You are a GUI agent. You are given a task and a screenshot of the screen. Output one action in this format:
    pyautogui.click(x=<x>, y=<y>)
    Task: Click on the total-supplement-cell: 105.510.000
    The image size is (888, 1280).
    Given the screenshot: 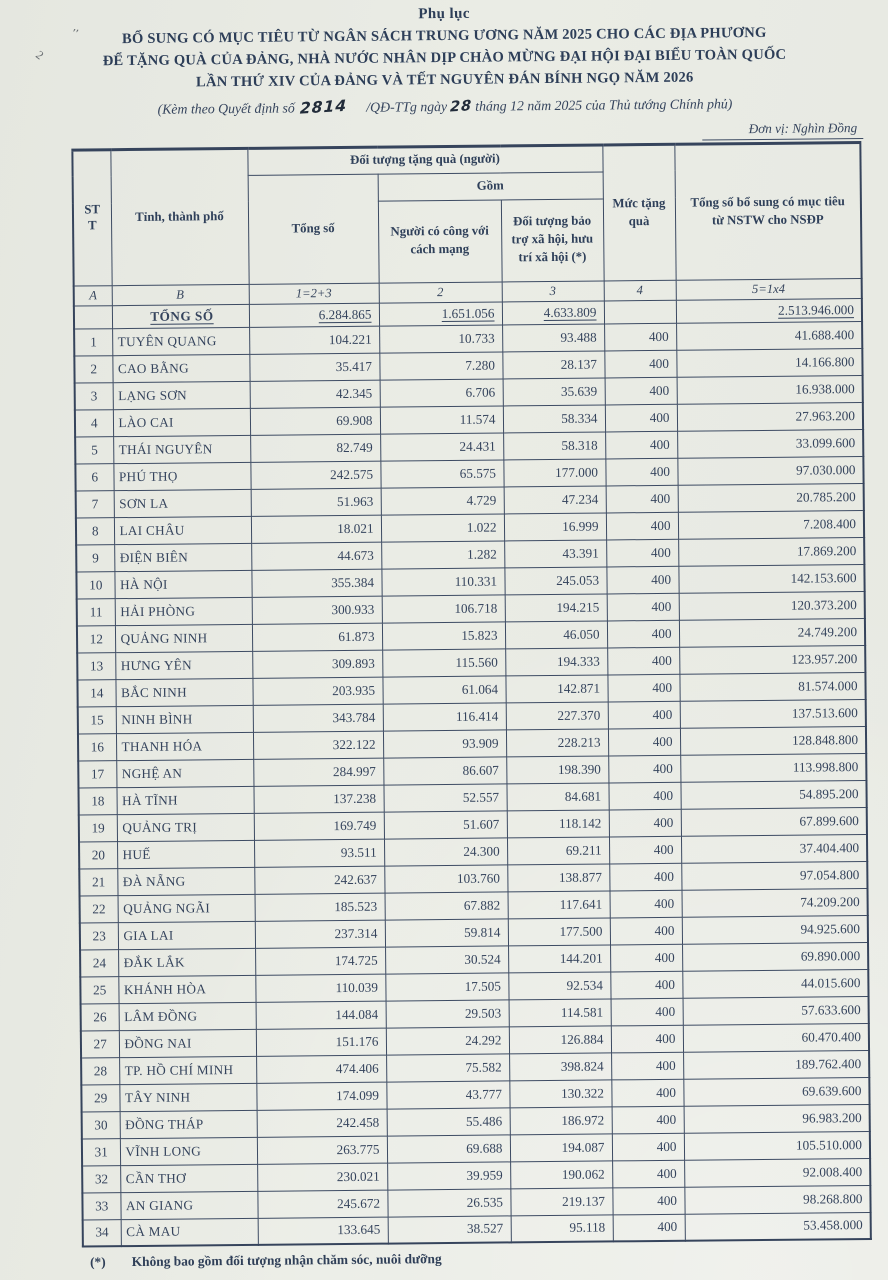 What is the action you would take?
    pyautogui.click(x=777, y=1145)
    